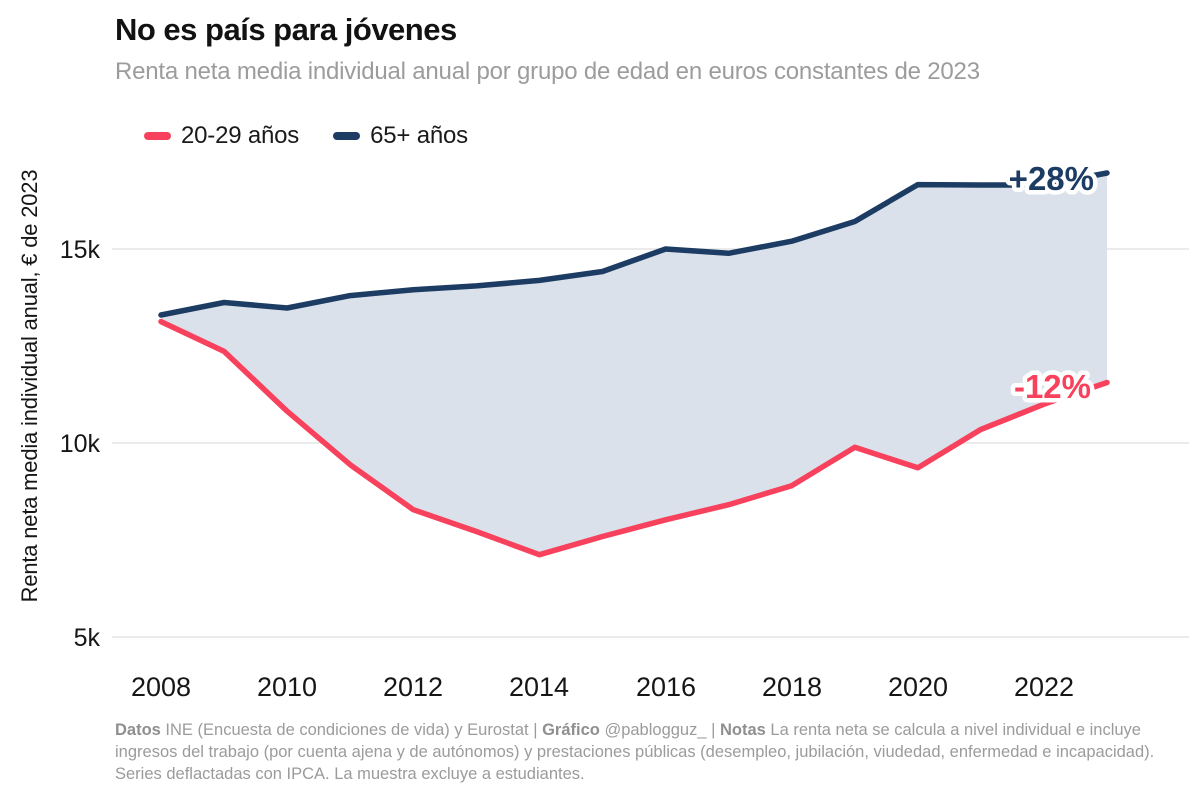  What do you see at coordinates (1052, 386) in the screenshot?
I see `annotation-young-change: -12%` at bounding box center [1052, 386].